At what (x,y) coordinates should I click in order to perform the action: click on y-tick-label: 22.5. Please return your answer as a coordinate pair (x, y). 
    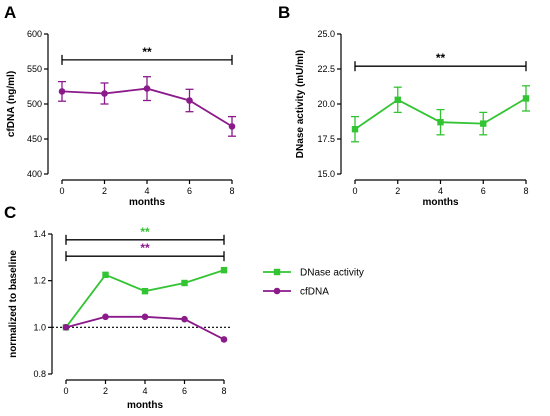
    Looking at the image, I should click on (326, 69).